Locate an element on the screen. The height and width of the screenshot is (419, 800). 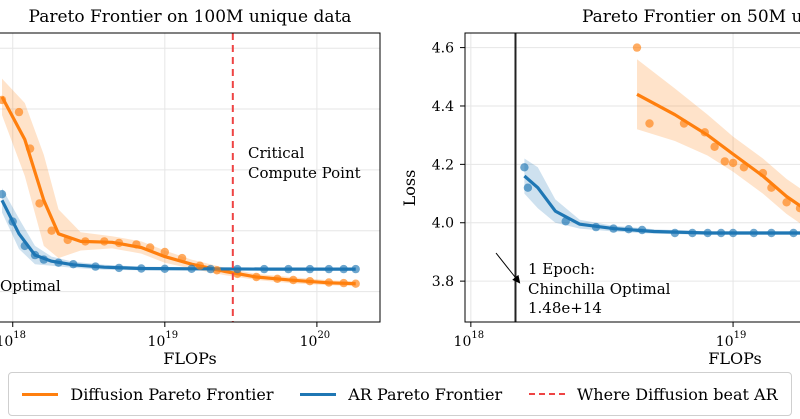
right-y-tick-label: 4.2 is located at coordinates (443, 165).